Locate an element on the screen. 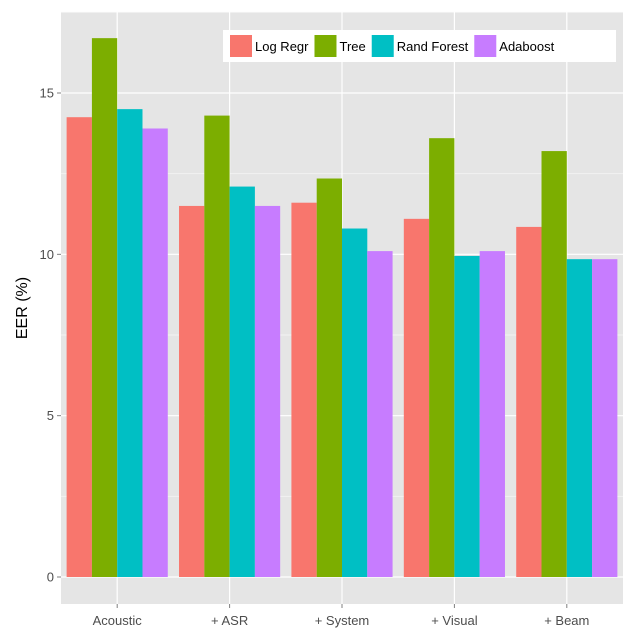 The image size is (627, 631). x-tick-label: + Visual is located at coordinates (454, 620).